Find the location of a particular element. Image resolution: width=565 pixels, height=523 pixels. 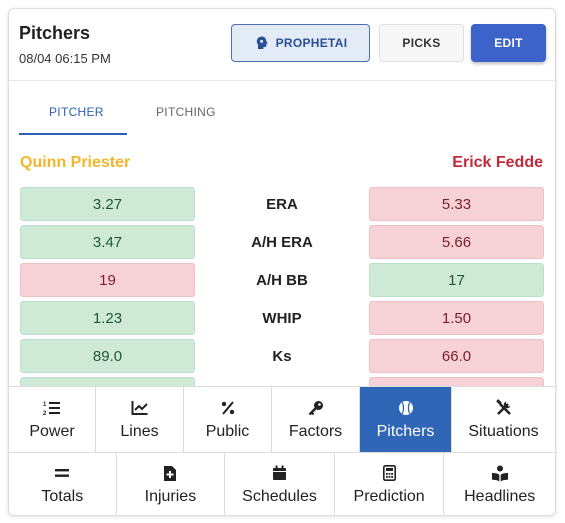

bottom-nav-row-1: 1 2 Power Lines is located at coordinates (282, 419).